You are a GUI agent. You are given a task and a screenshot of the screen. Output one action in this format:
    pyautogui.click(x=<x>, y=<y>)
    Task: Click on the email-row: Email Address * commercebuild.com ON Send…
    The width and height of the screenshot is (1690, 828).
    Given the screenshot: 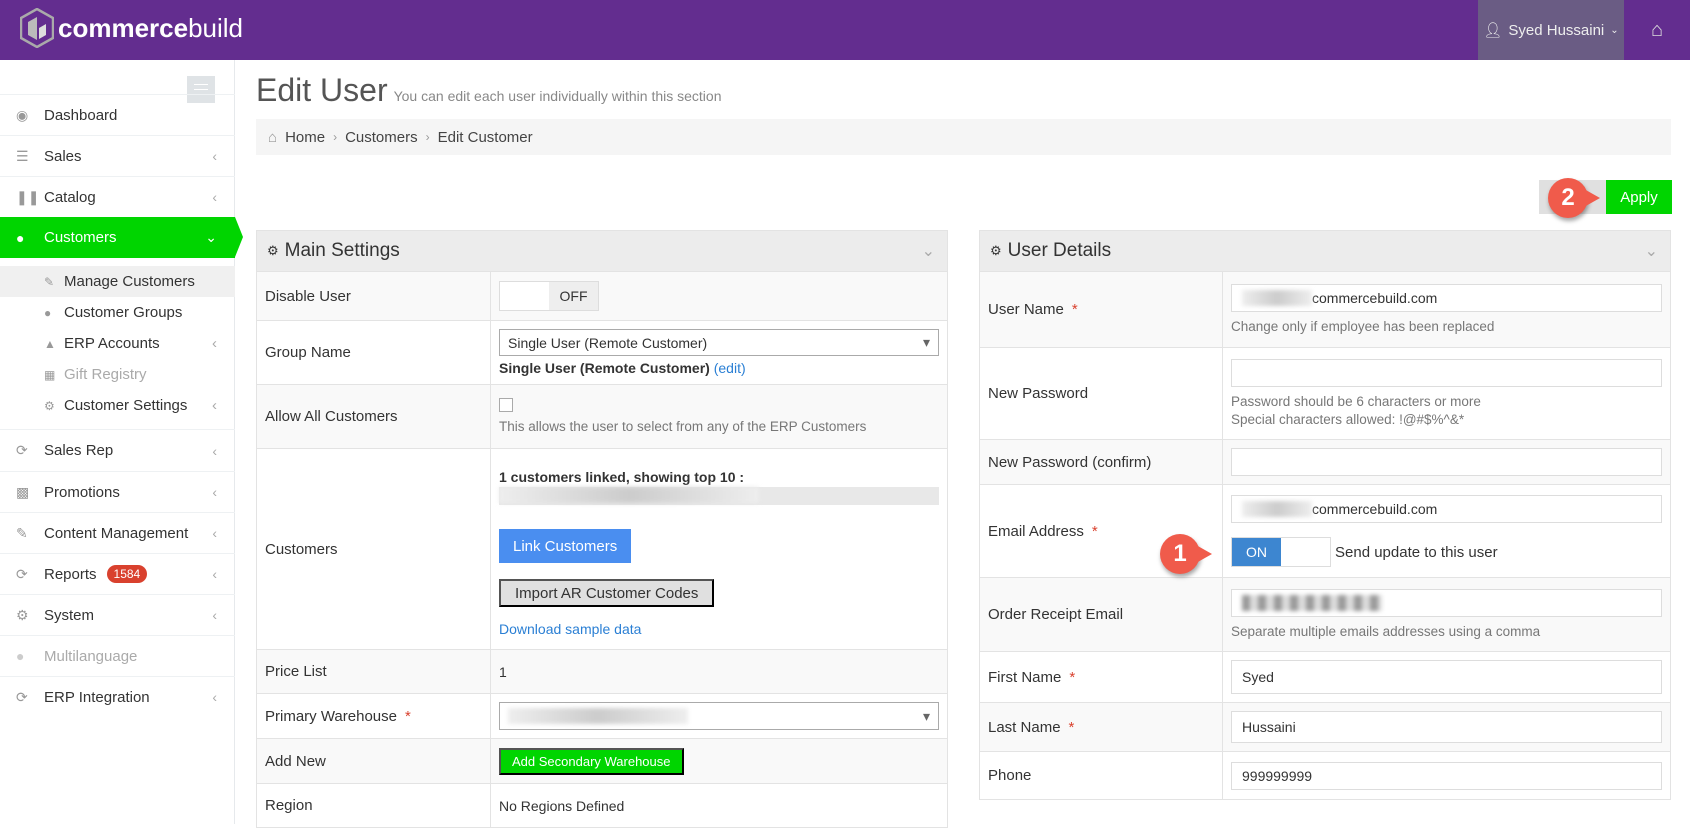 What is the action you would take?
    pyautogui.click(x=1325, y=530)
    